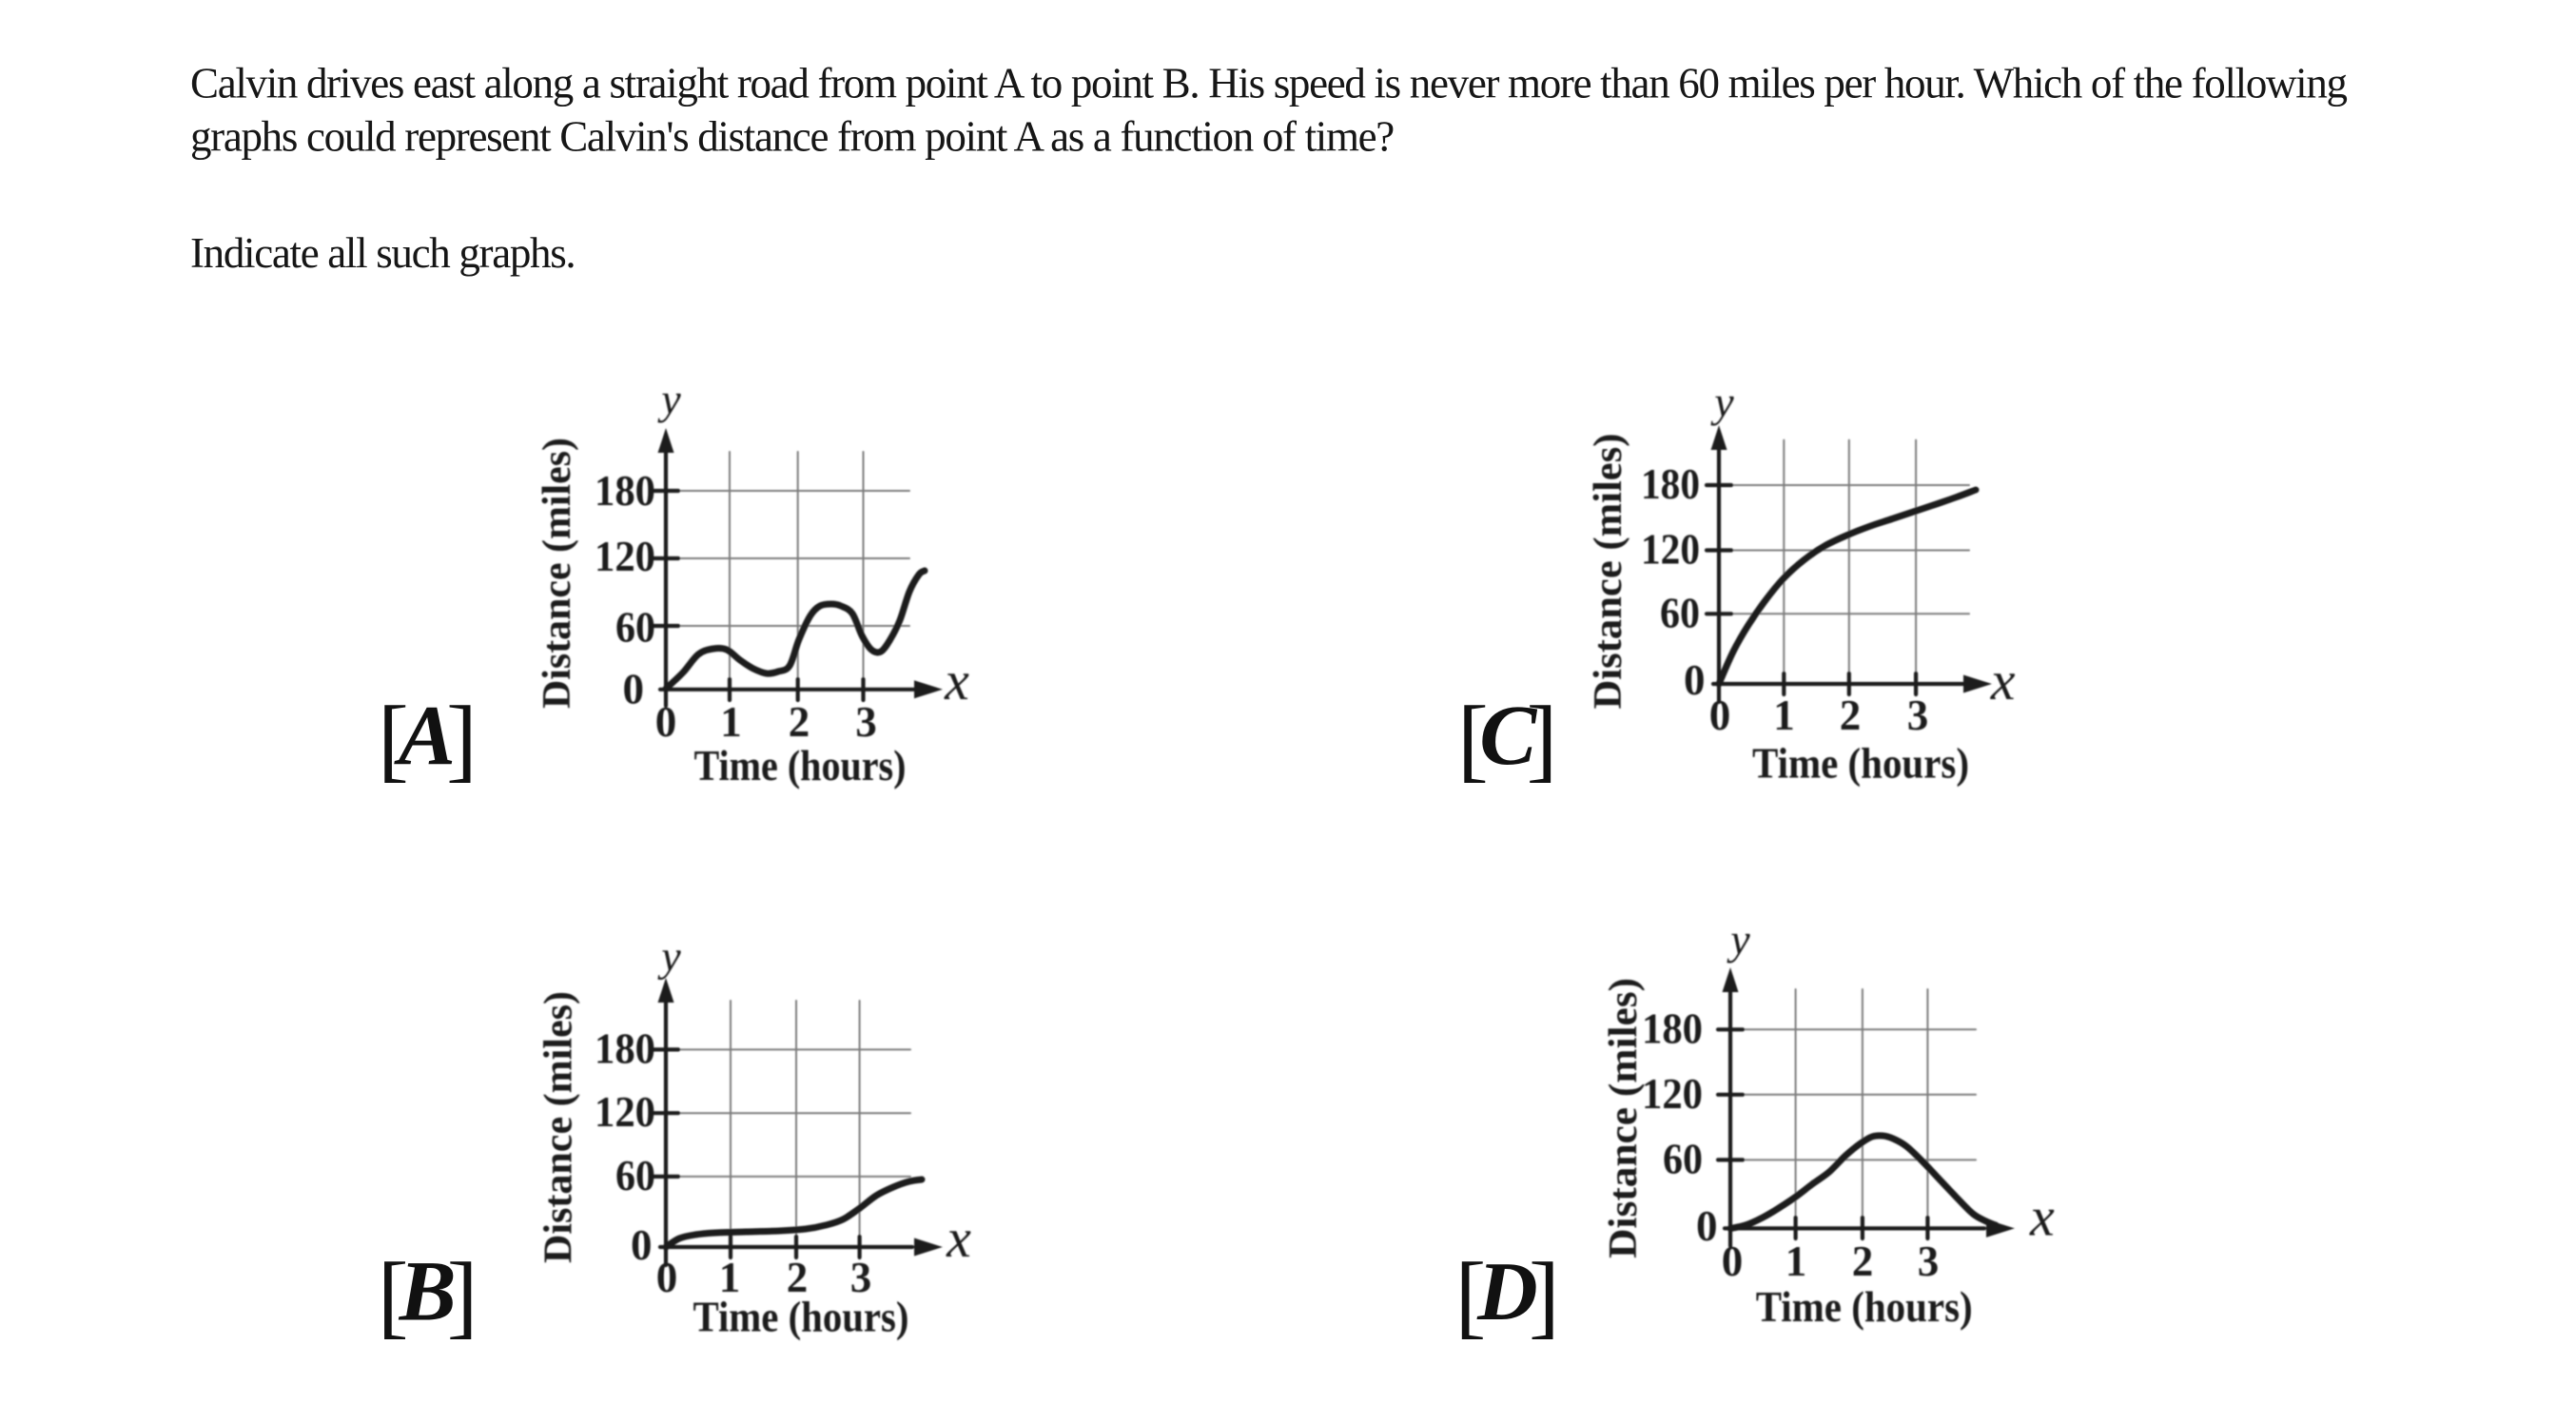 The image size is (2576, 1423). Describe the element at coordinates (1508, 736) in the screenshot. I see `svg-text: C` at that location.